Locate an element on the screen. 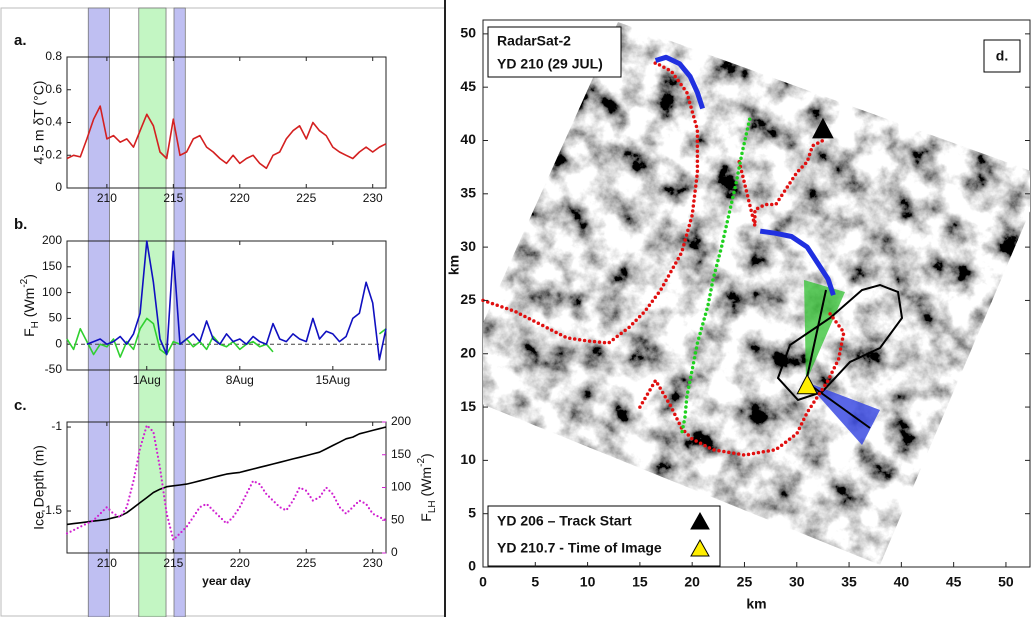 This screenshot has width=1036, height=622. y-tick-label: 100 is located at coordinates (52, 292).